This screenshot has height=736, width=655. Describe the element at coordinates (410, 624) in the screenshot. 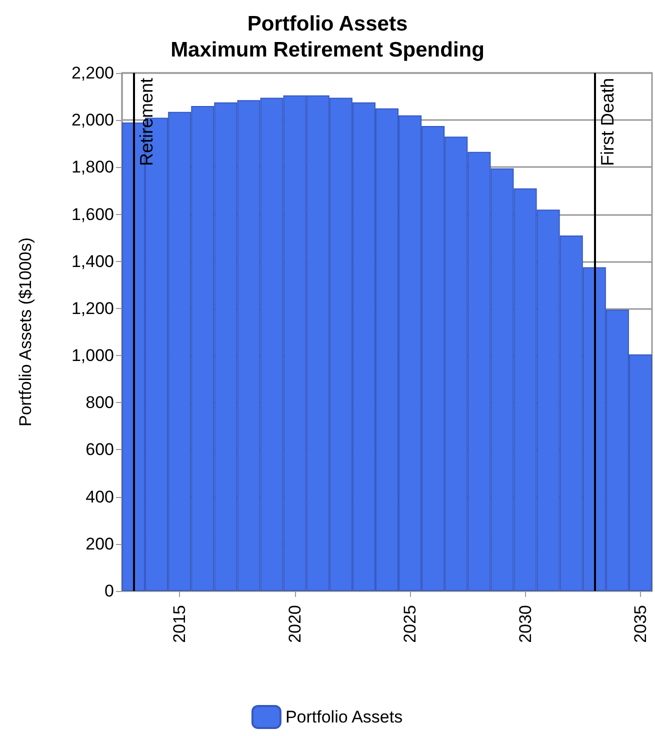

I see `x-tick-label: 2025` at that location.